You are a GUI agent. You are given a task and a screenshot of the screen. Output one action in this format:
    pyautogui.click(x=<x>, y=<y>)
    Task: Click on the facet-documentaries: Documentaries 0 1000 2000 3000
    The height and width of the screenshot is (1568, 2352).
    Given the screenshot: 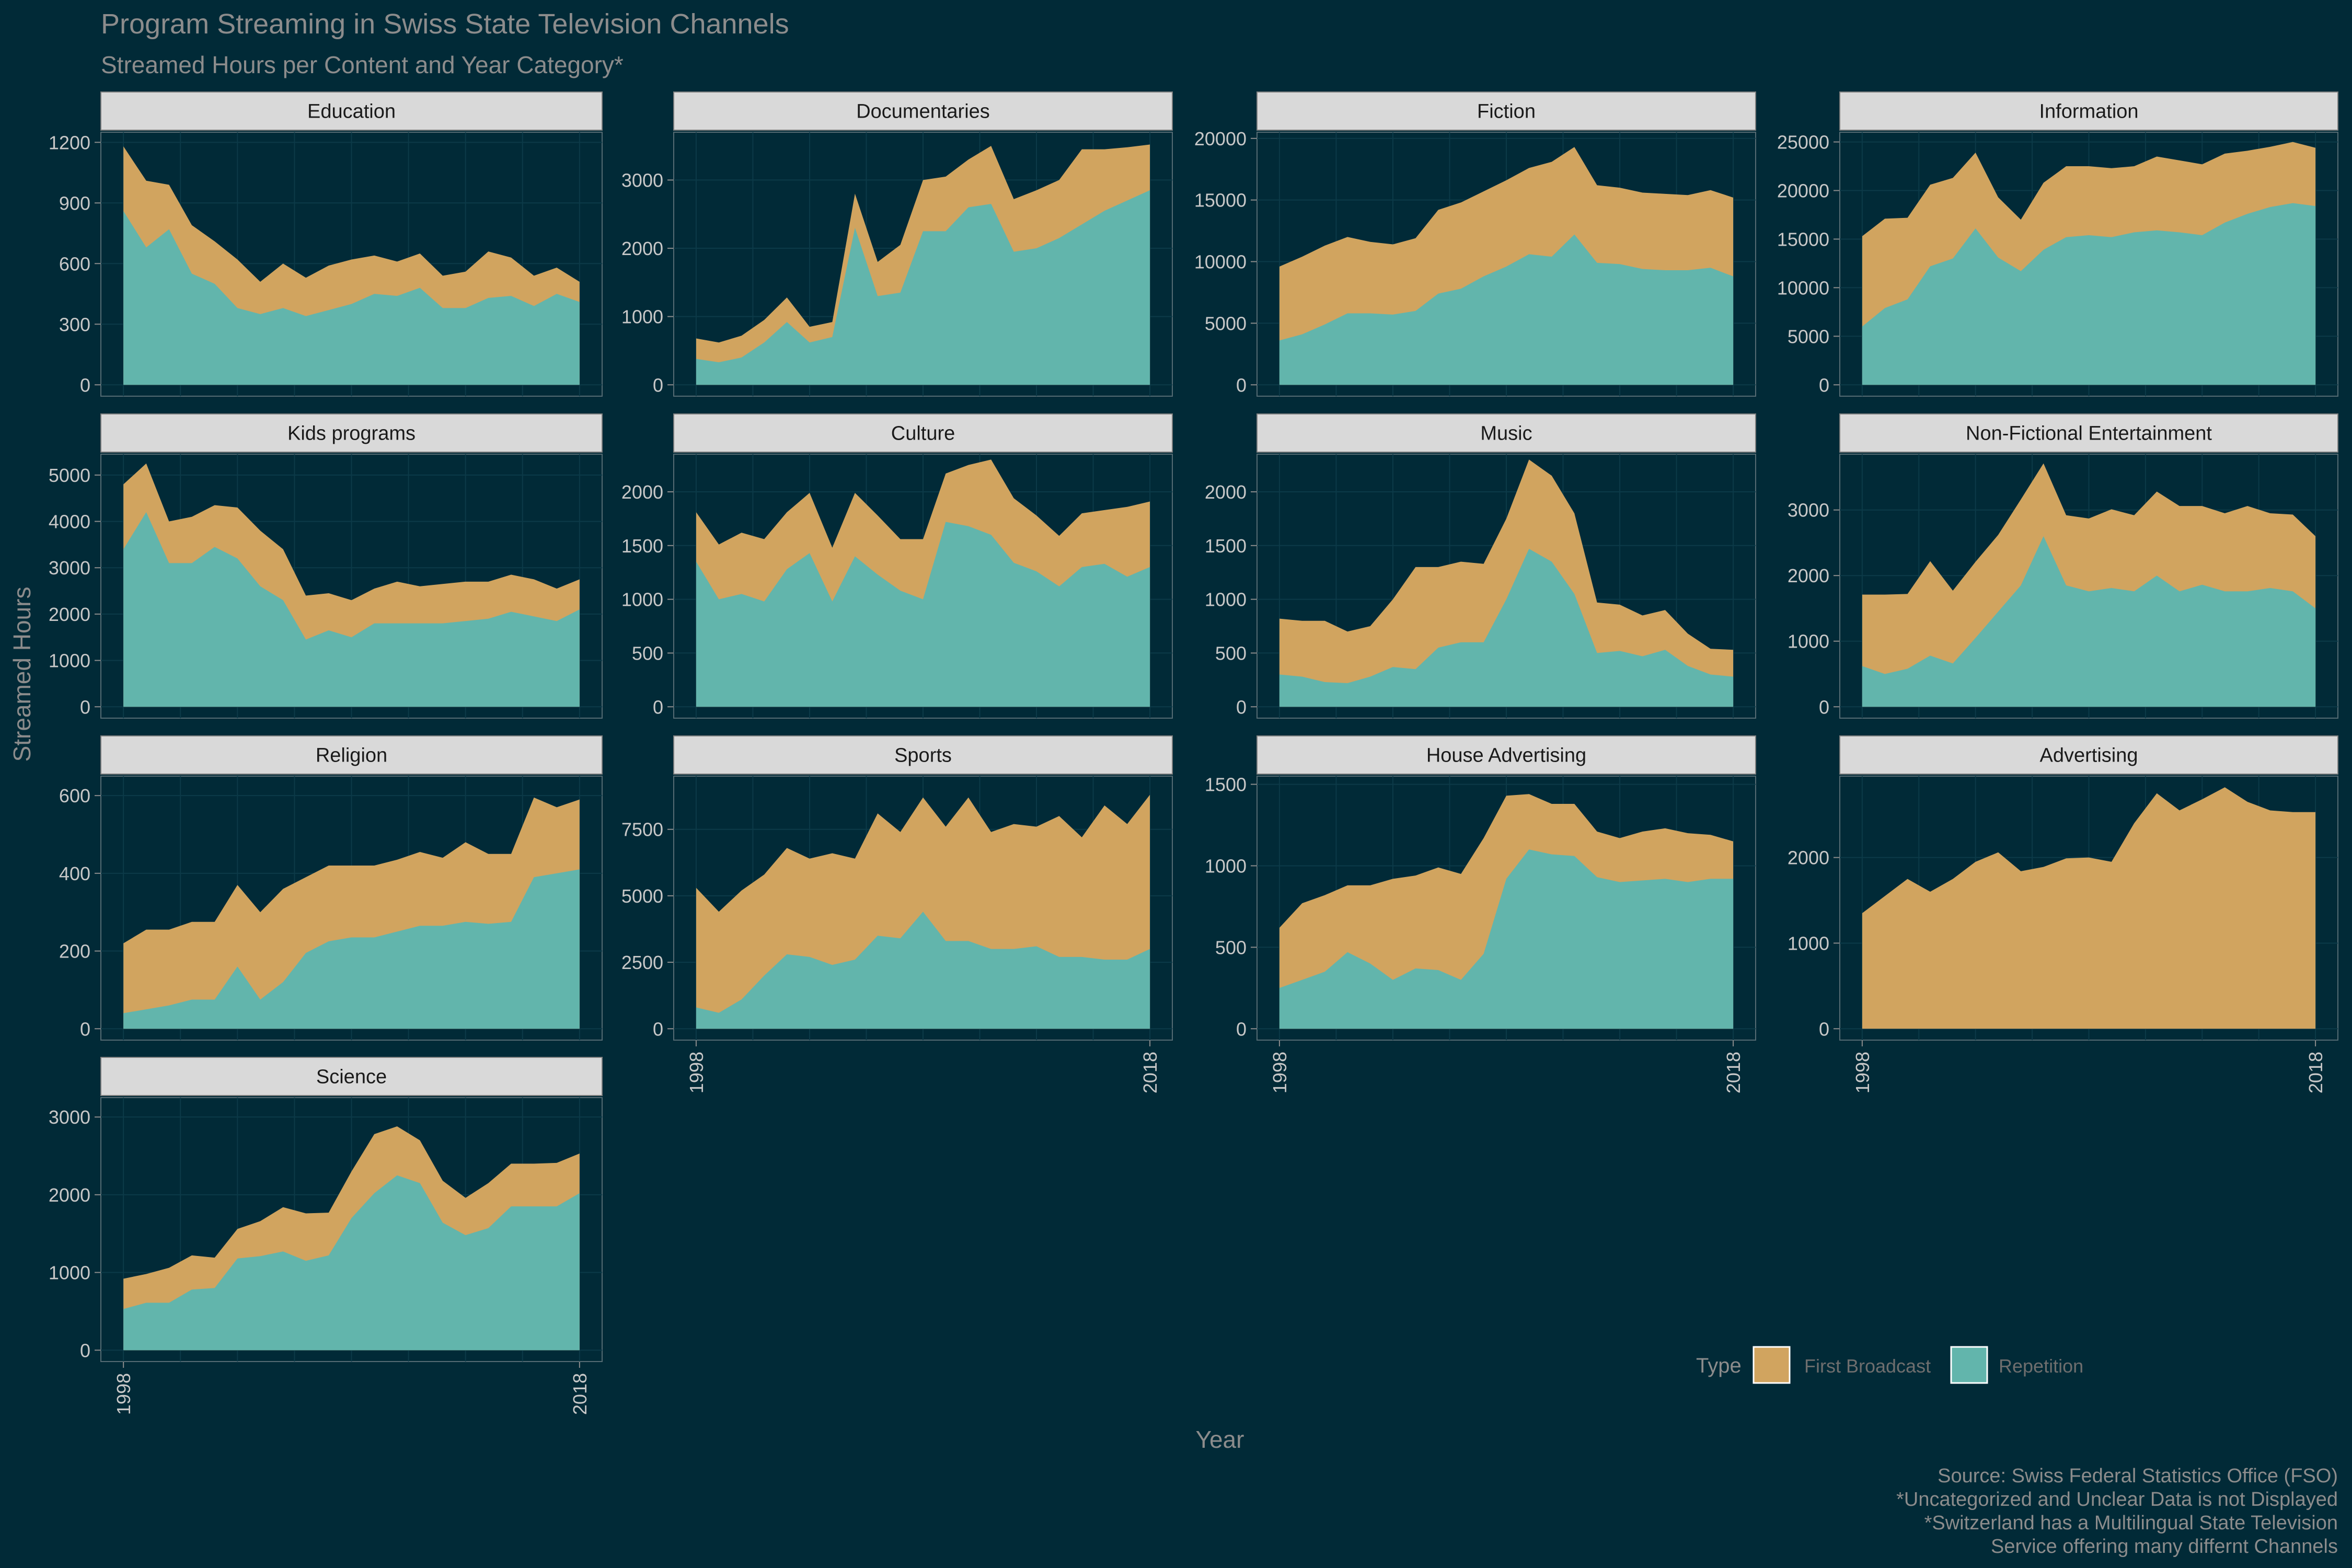 What is the action you would take?
    pyautogui.click(x=896, y=244)
    